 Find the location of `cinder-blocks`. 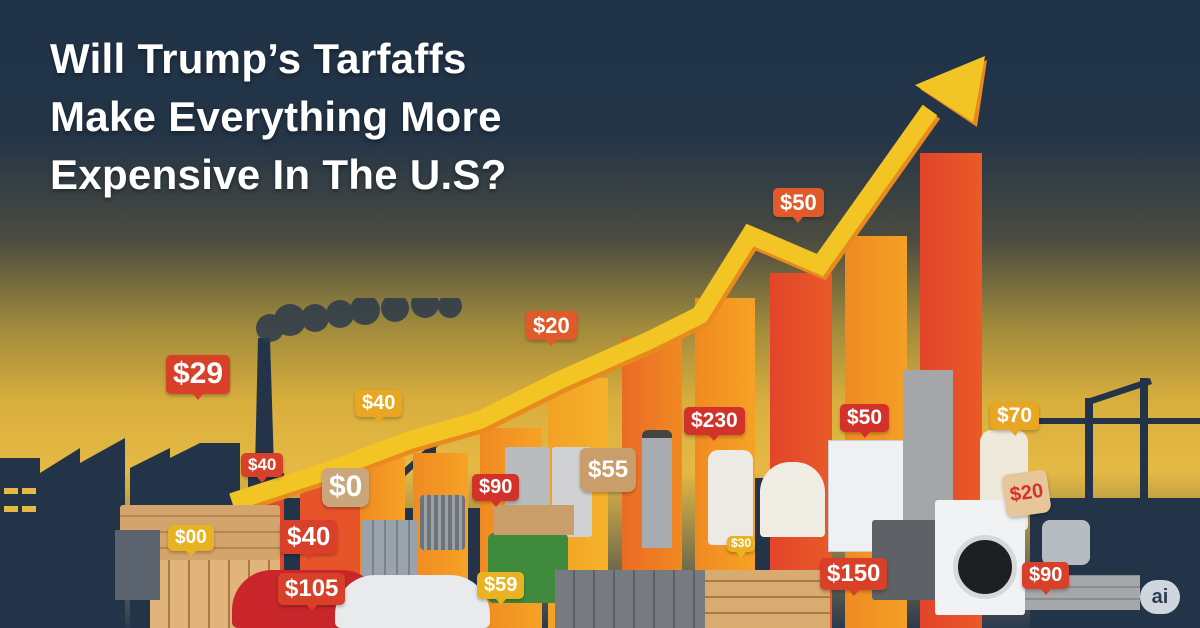

cinder-blocks is located at coordinates (137, 565).